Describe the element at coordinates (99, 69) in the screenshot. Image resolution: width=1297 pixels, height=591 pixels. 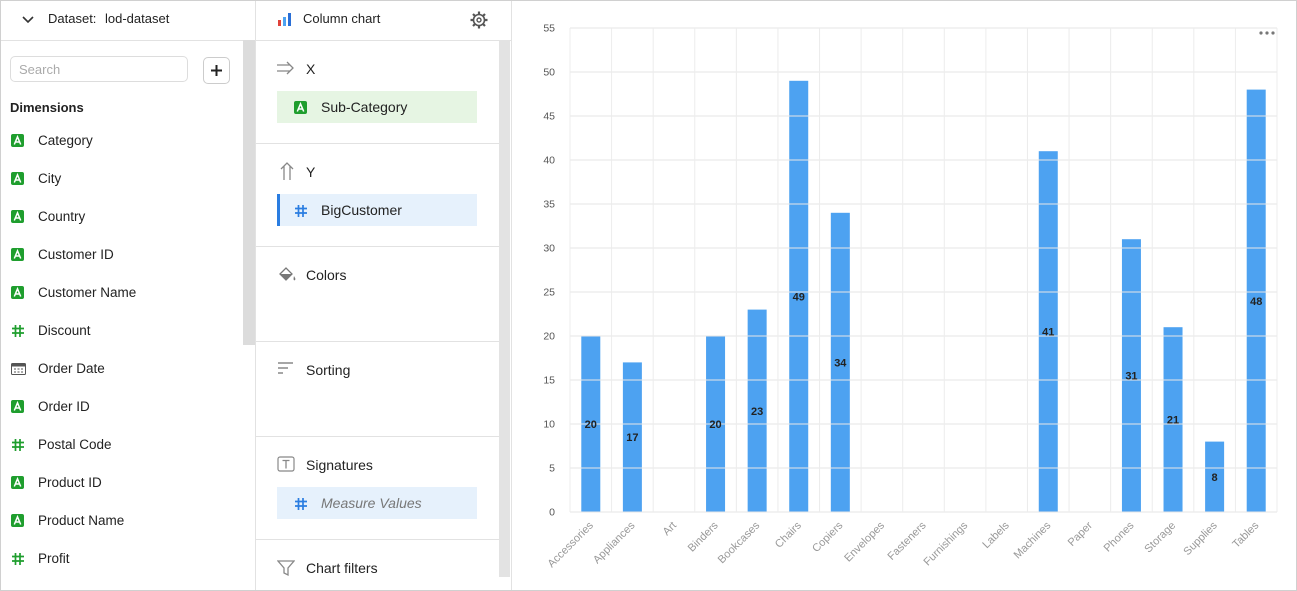
I see `search-input` at that location.